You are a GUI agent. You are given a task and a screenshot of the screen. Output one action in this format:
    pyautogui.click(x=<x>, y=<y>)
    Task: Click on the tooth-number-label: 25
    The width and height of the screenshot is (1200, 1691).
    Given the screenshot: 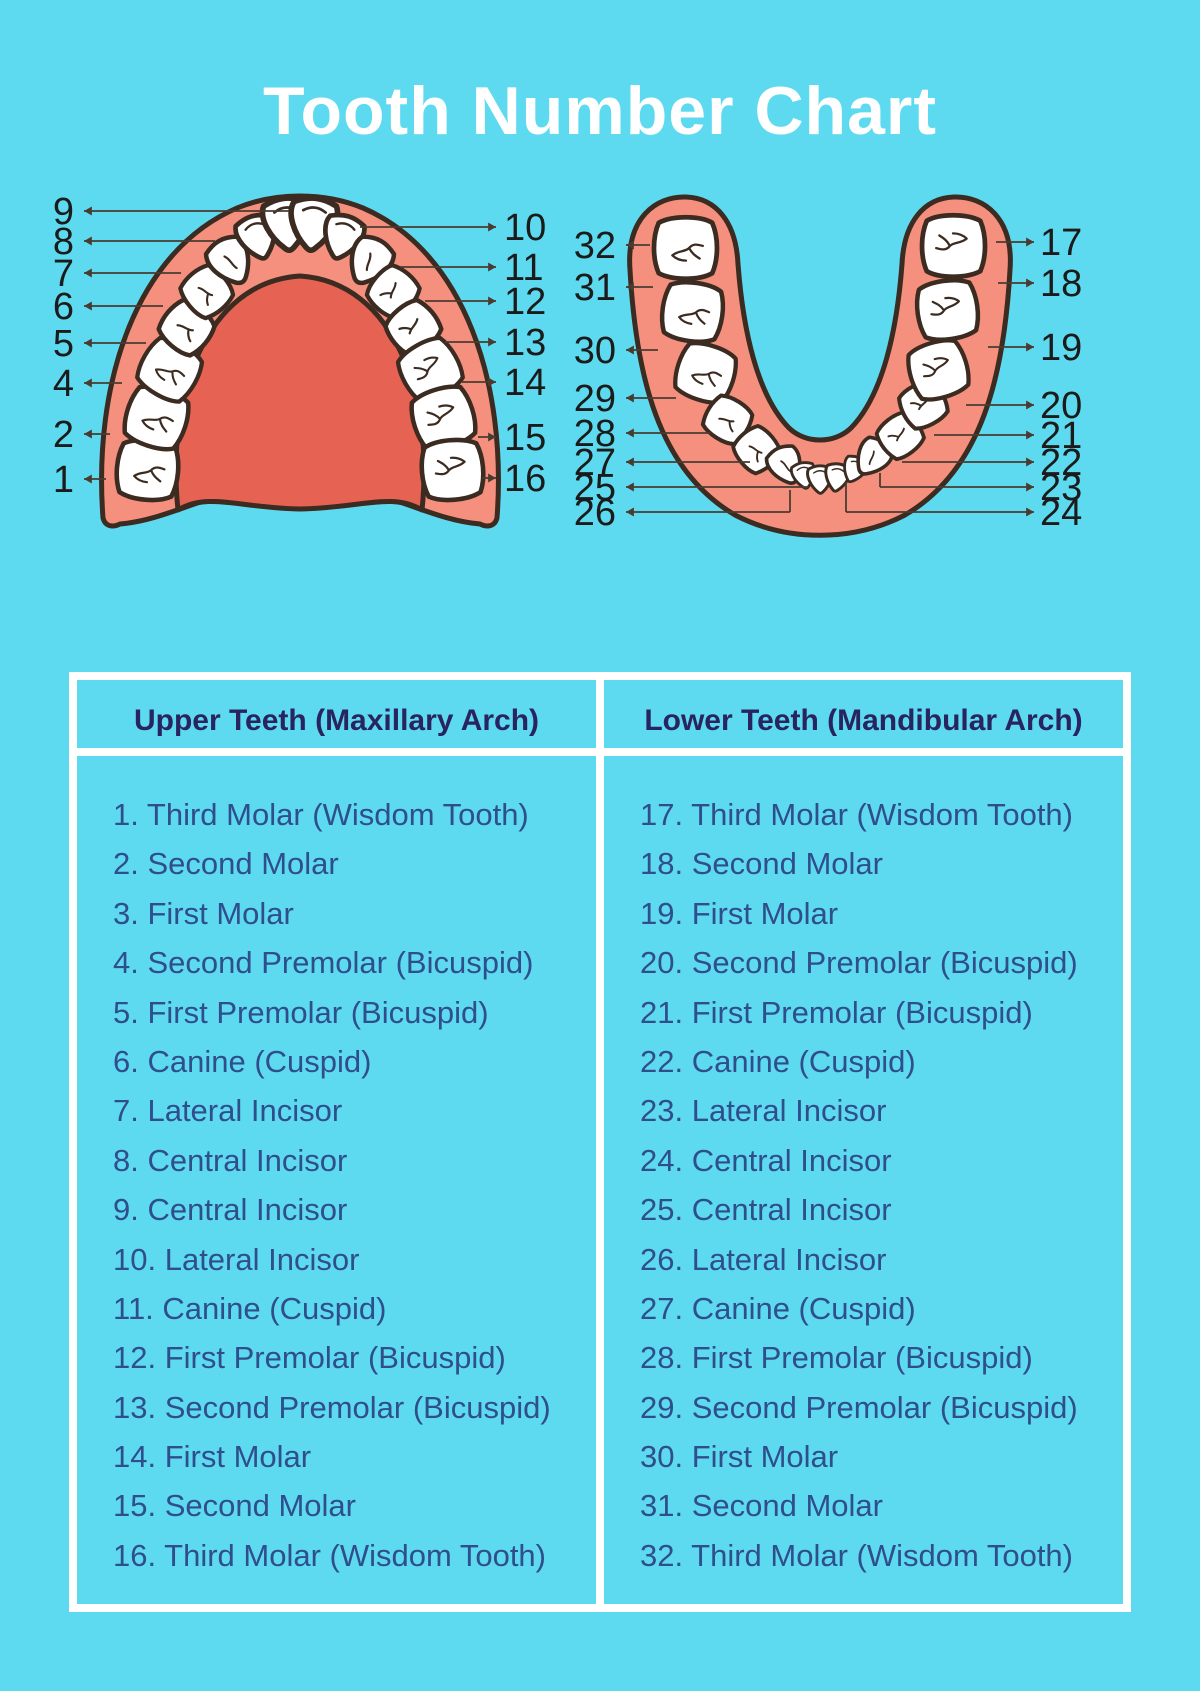 What is the action you would take?
    pyautogui.click(x=595, y=488)
    